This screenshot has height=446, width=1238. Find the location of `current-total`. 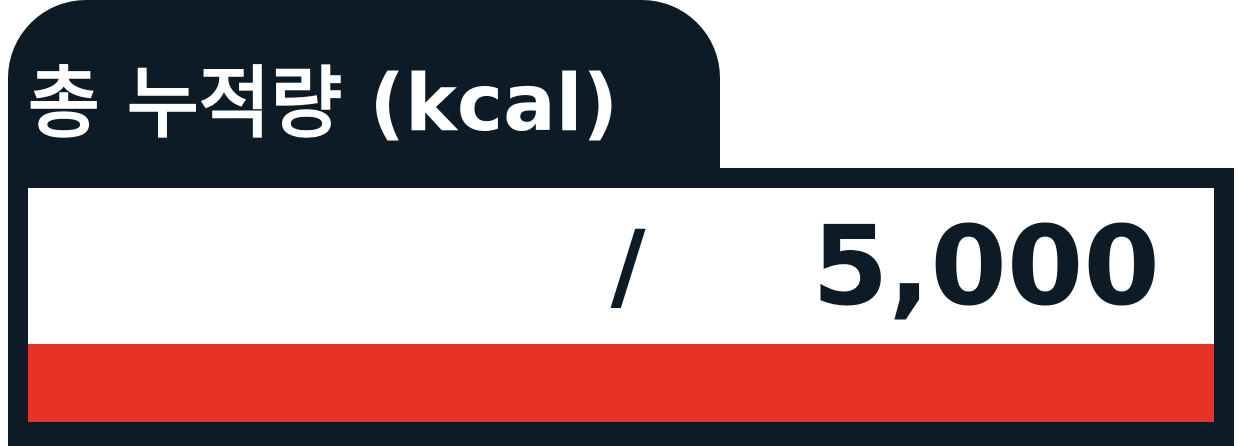

current-total is located at coordinates (418, 266).